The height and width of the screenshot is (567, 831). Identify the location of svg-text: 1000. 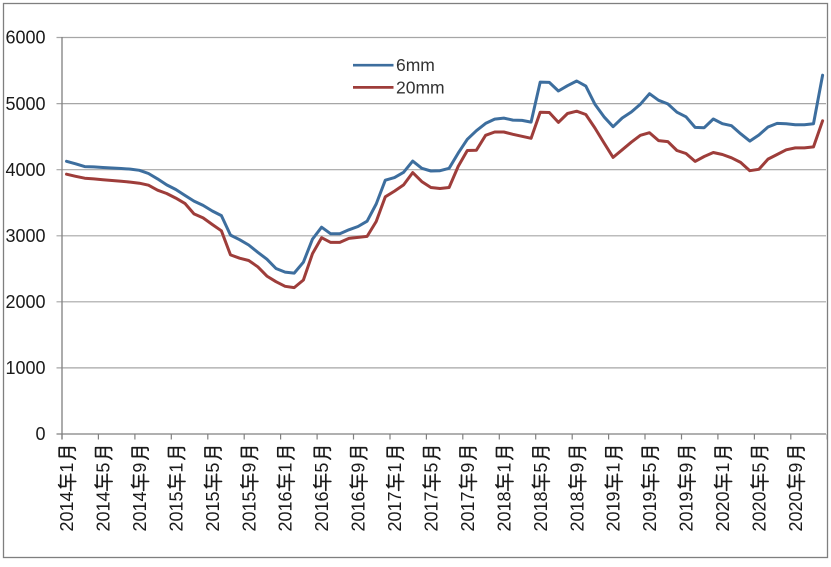
(25, 368).